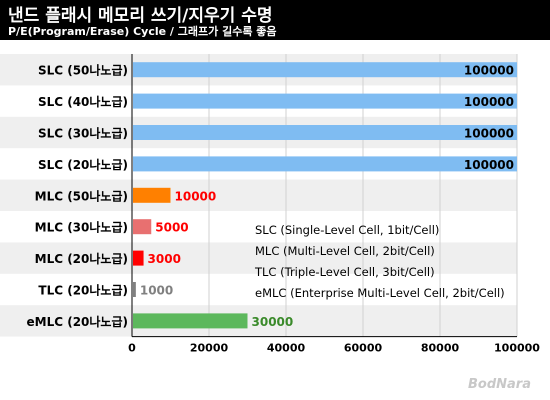 The height and width of the screenshot is (400, 550). I want to click on svg-text: BodNara, so click(499, 384).